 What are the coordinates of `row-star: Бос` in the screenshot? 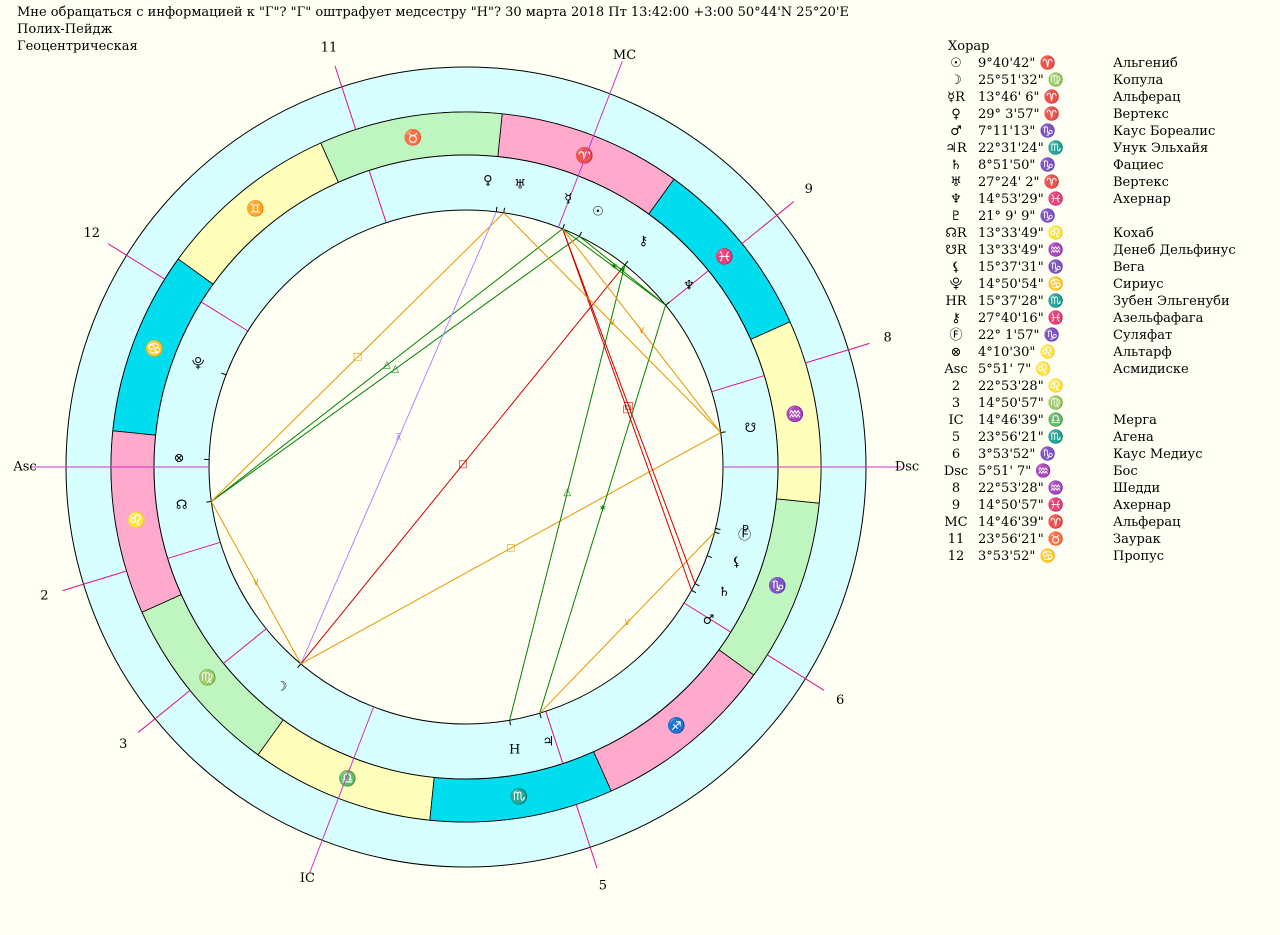 It's located at (1125, 471).